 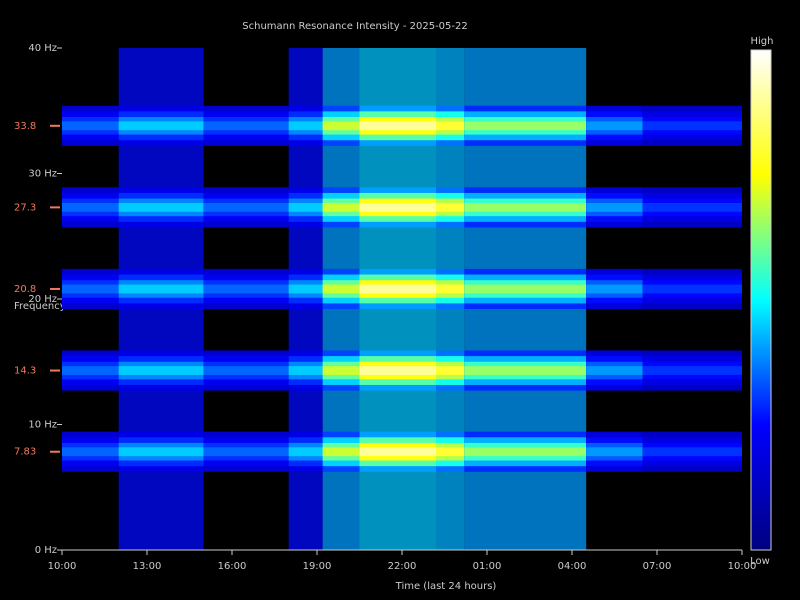 What do you see at coordinates (487, 566) in the screenshot?
I see `x-tick-label: 01:00` at bounding box center [487, 566].